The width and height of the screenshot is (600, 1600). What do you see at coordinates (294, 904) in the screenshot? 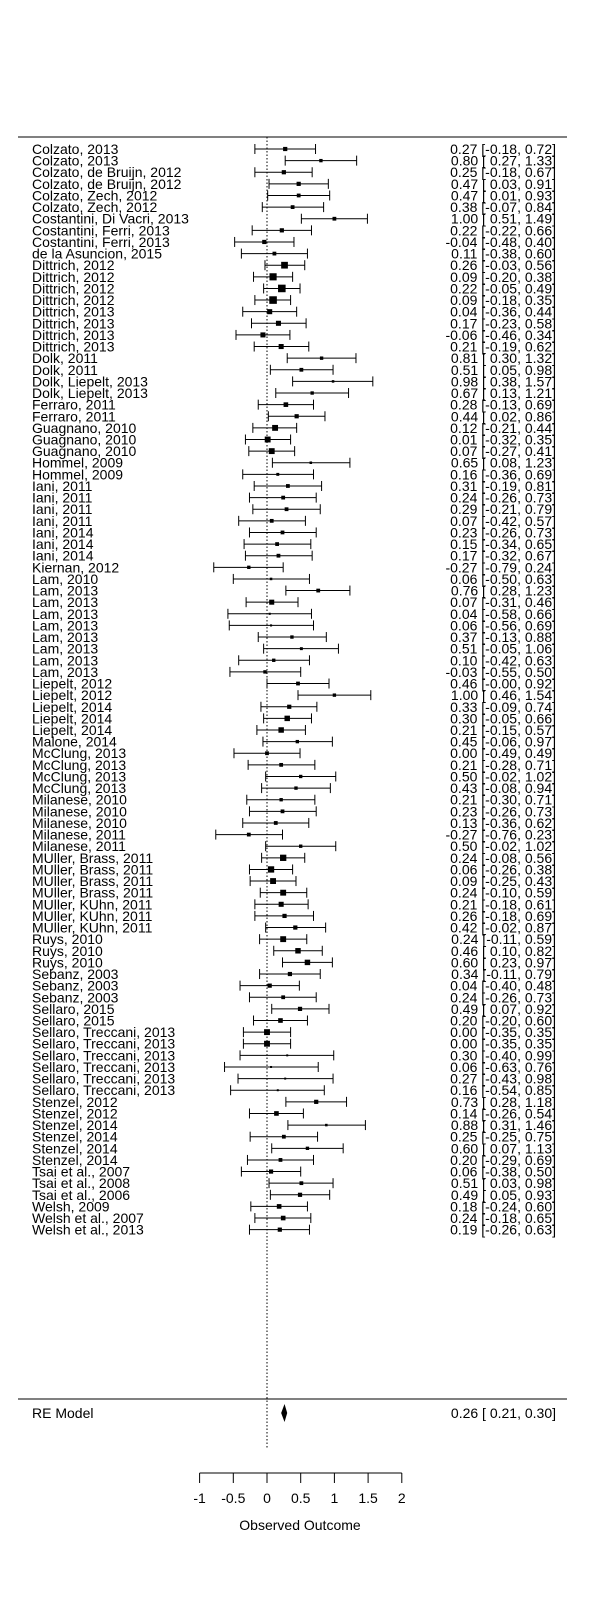
I see `study-row: MUller, KUhn, 2011 0.21 [-0.18, 0.61]` at bounding box center [294, 904].